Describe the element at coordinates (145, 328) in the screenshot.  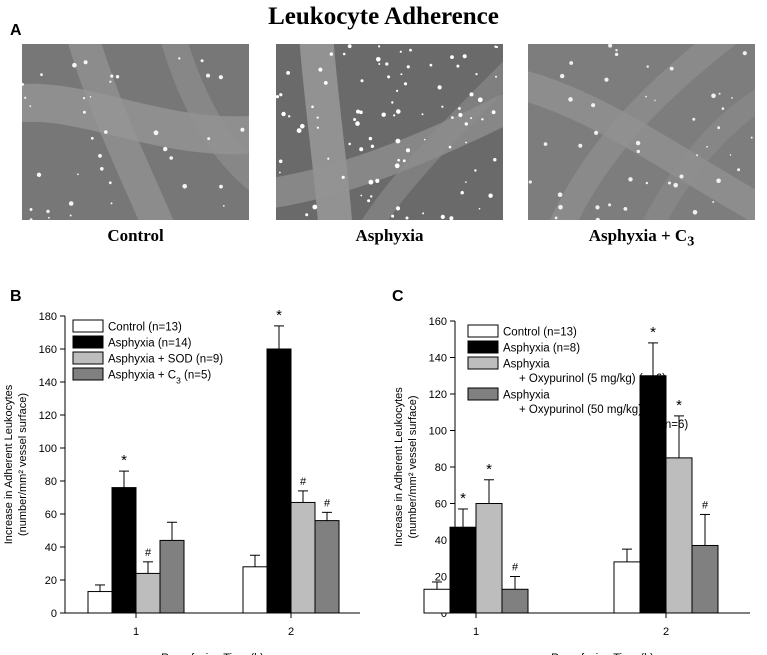
I see `legend-label: Control (n=13)` at that location.